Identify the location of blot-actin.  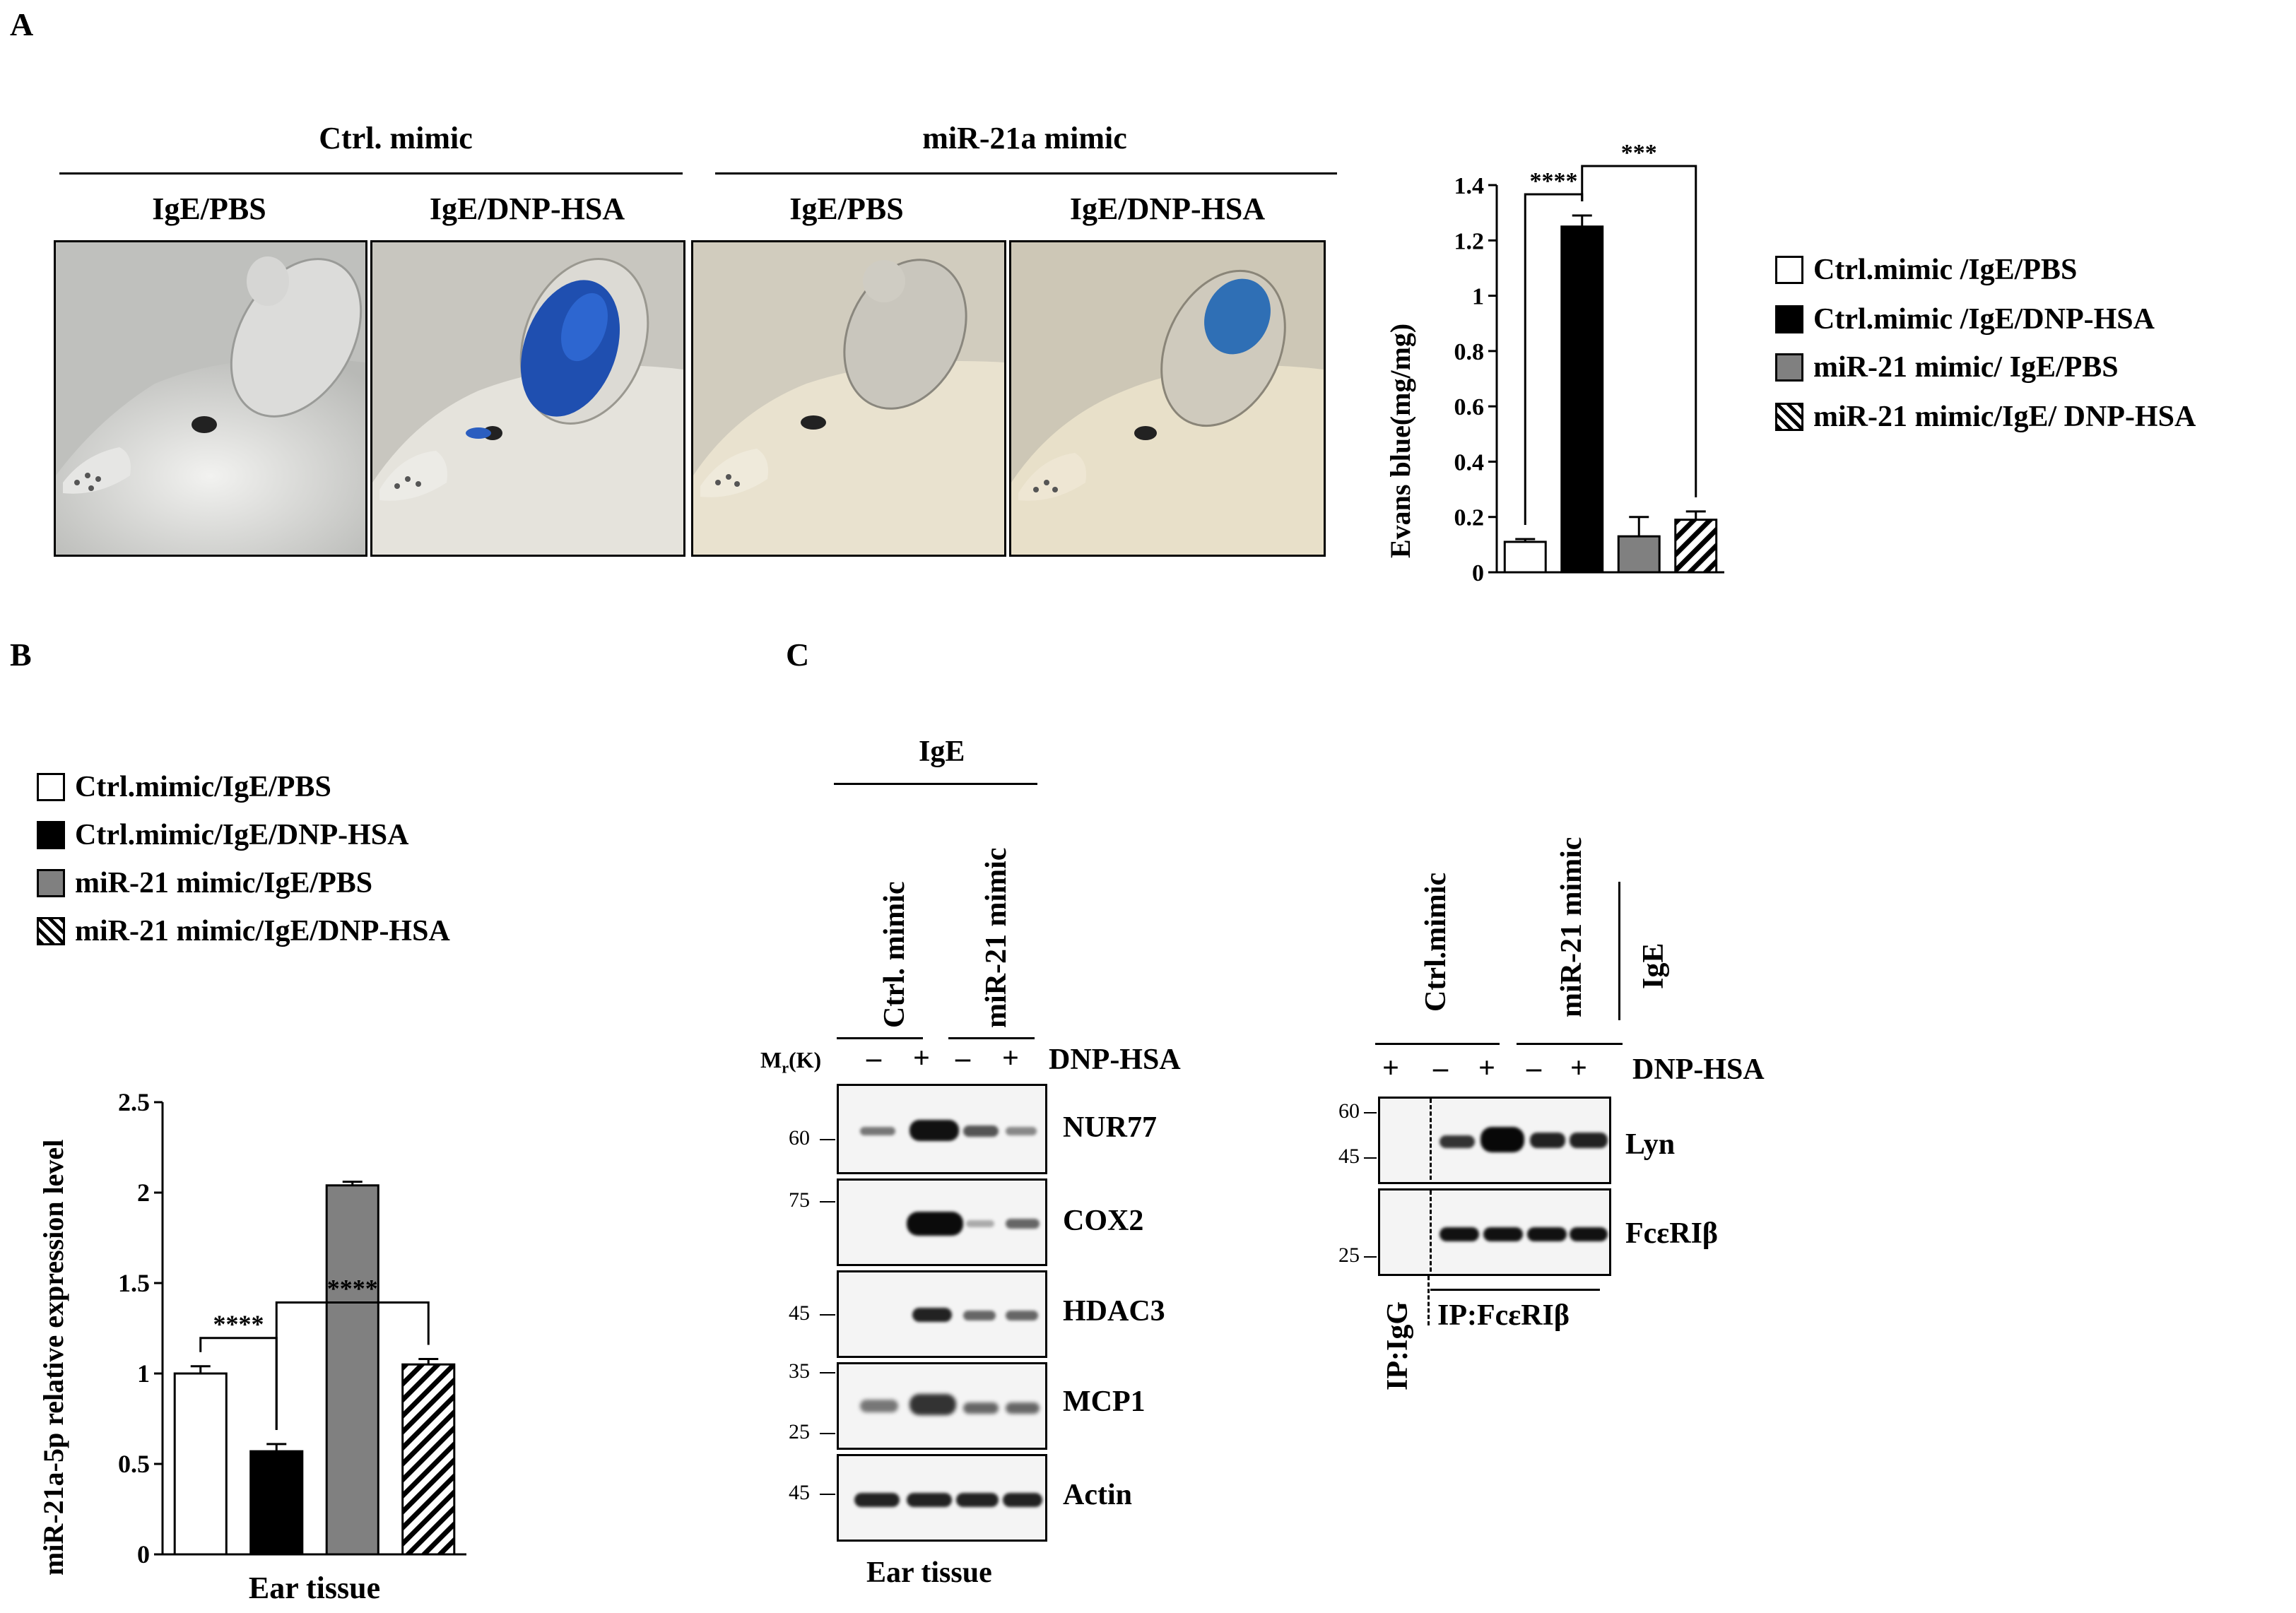
(942, 1498).